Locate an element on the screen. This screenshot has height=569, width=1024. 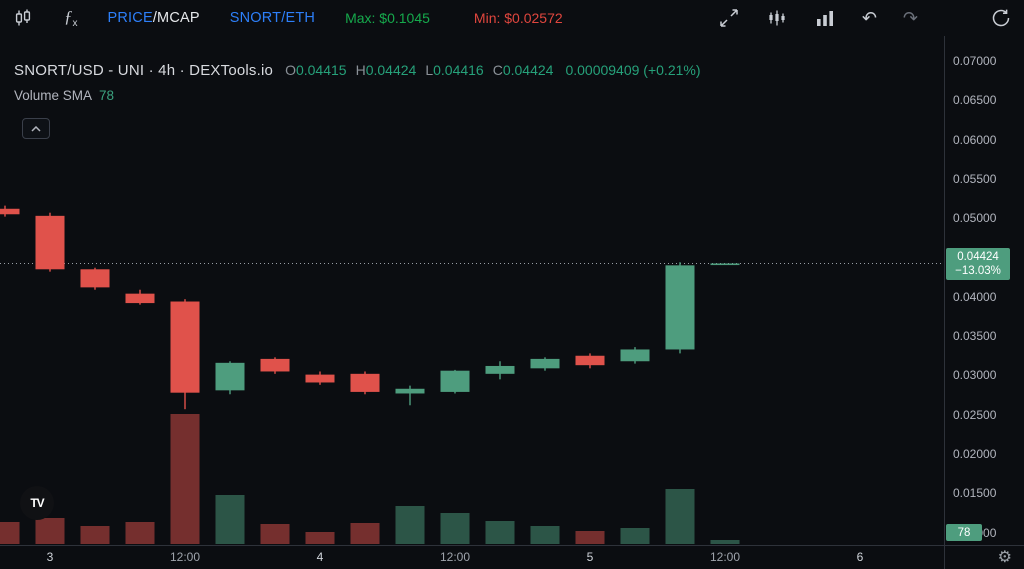
redo-icon: ↷ is located at coordinates (910, 18).